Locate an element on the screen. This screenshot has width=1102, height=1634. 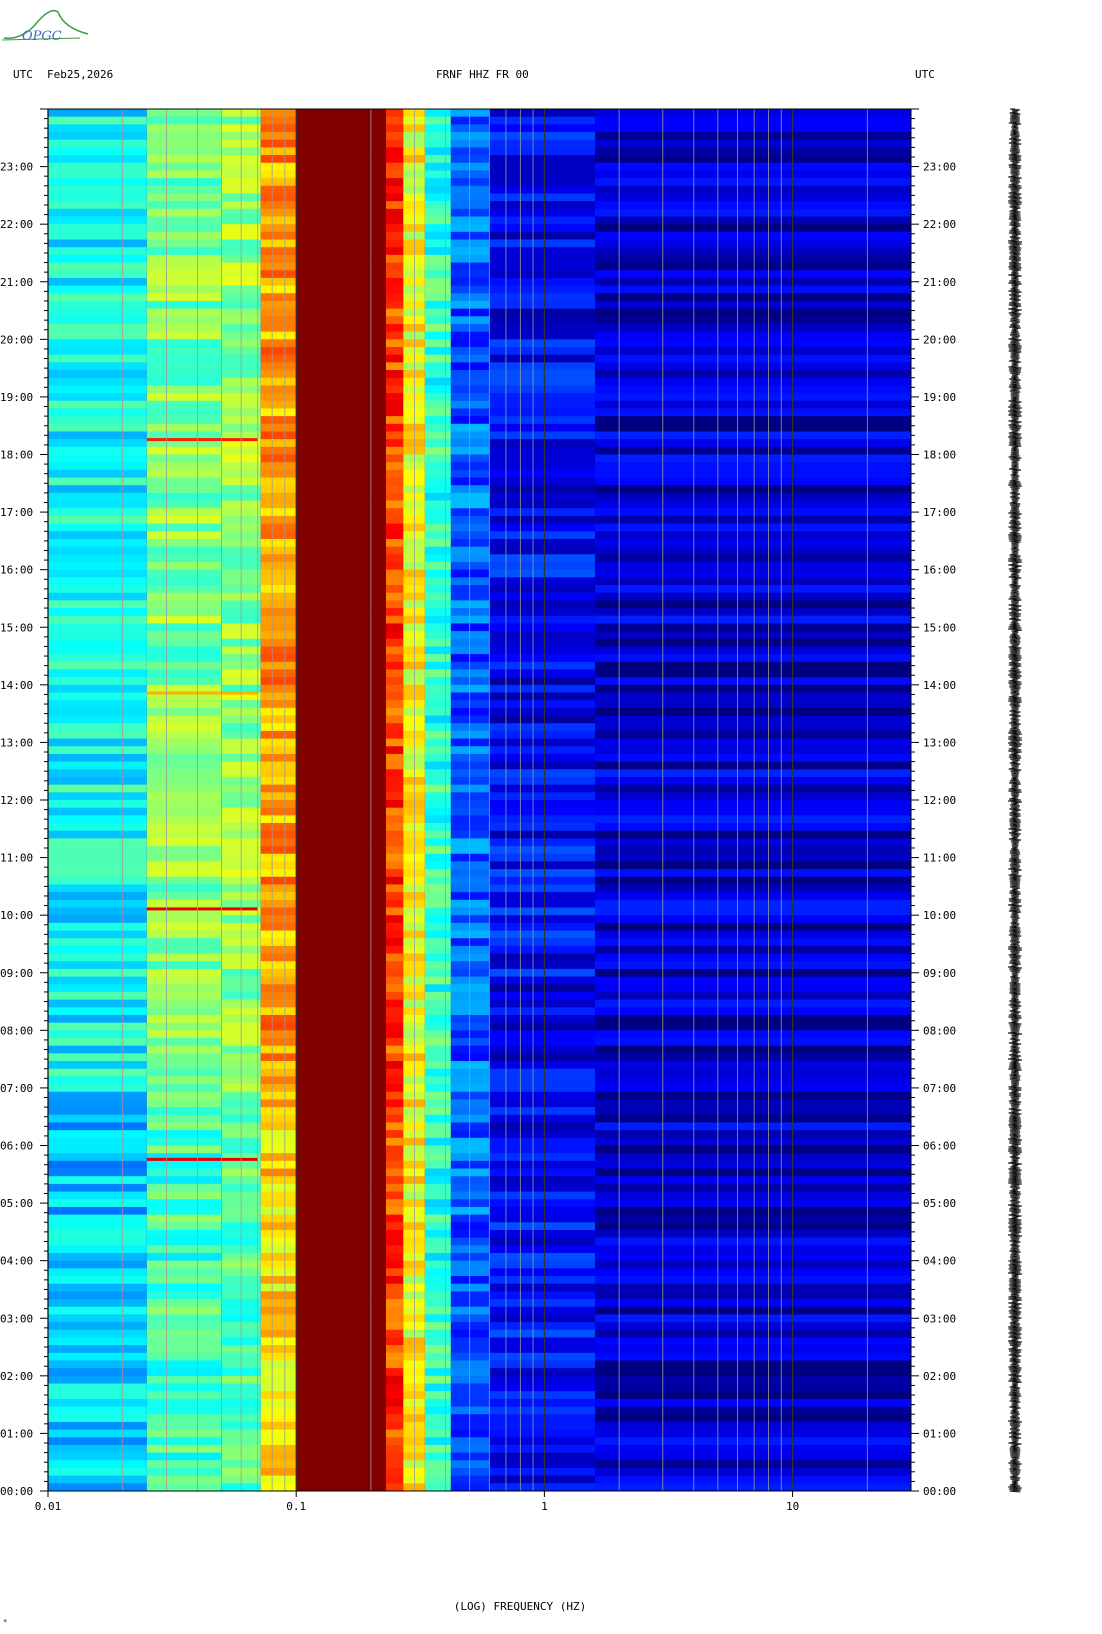
y-tick-label-left: 12:00 is located at coordinates (16, 800).